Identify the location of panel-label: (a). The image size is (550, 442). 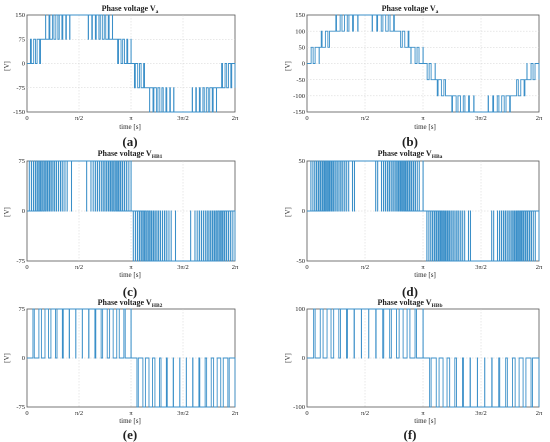
(129, 141).